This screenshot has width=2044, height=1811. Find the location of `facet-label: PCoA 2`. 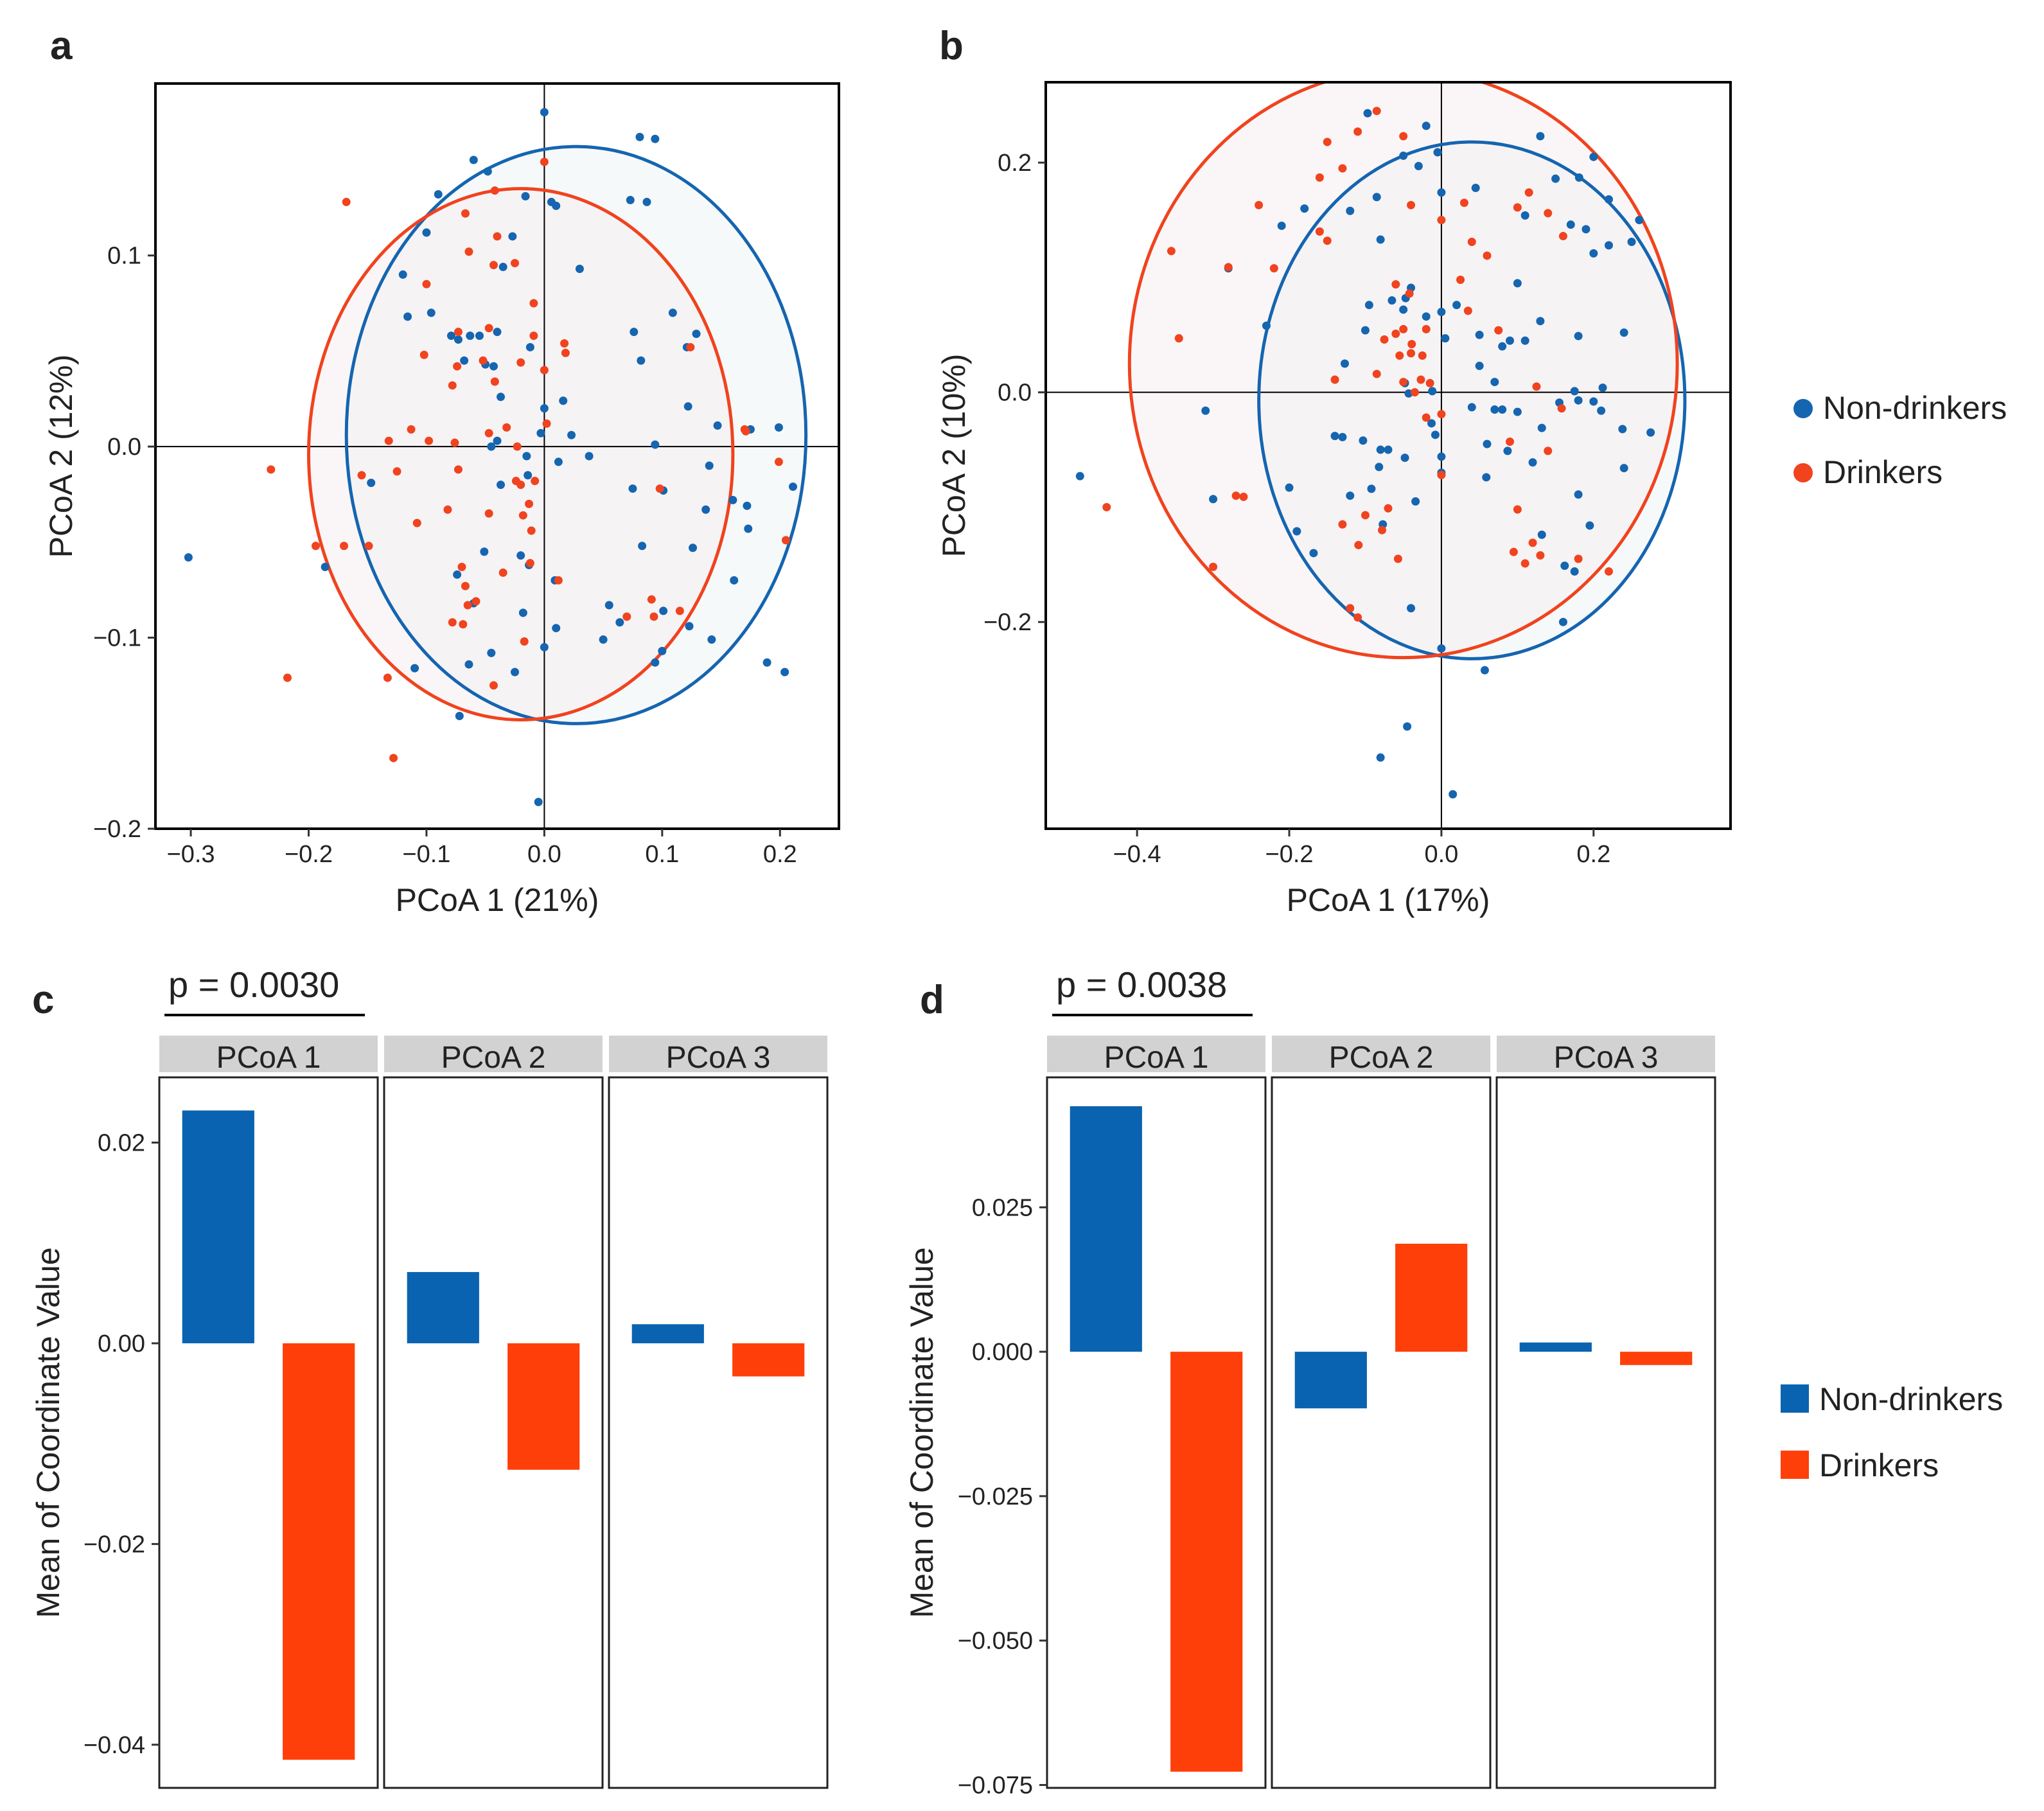

facet-label: PCoA 2 is located at coordinates (493, 1058).